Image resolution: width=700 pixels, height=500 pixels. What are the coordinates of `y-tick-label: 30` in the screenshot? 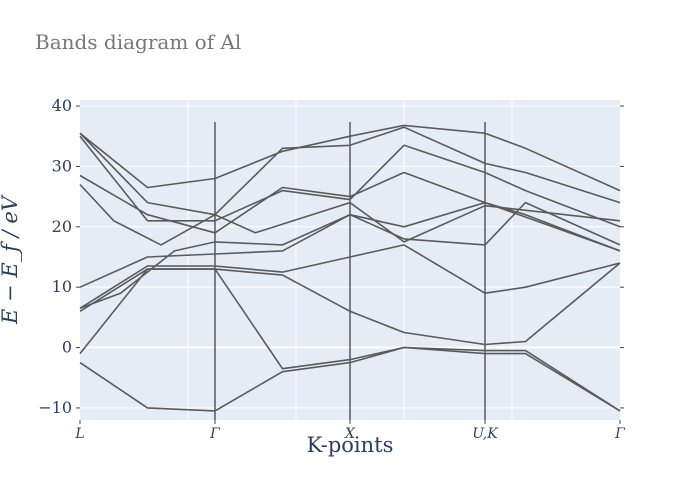 It's located at (62, 165).